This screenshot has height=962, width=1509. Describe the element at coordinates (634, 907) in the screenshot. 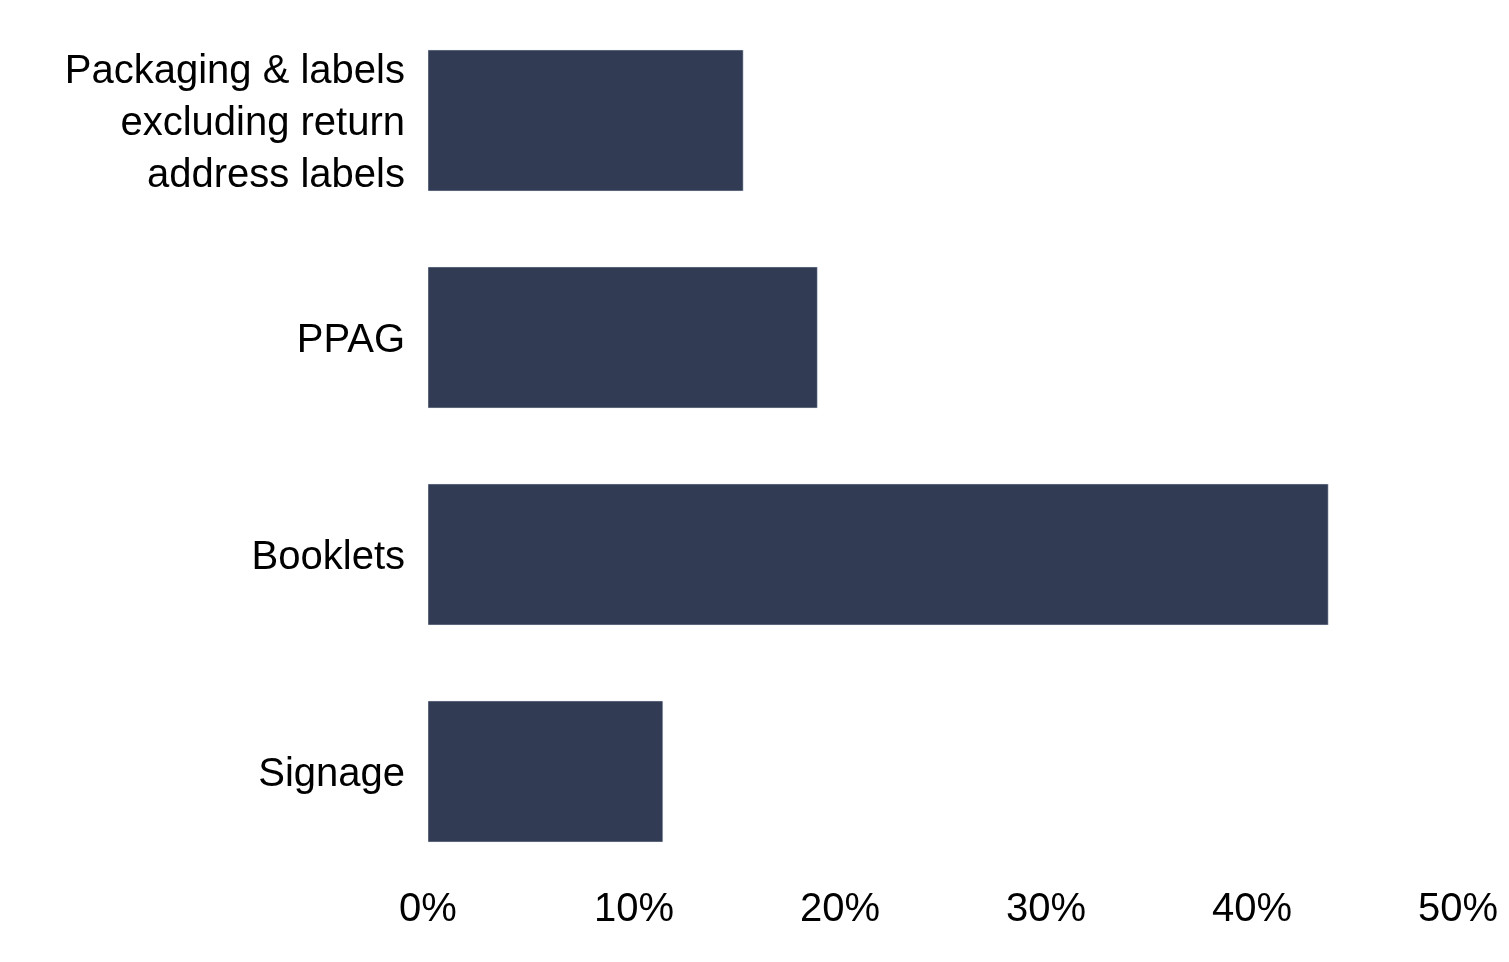

I see `x-tick-label: 10%` at that location.